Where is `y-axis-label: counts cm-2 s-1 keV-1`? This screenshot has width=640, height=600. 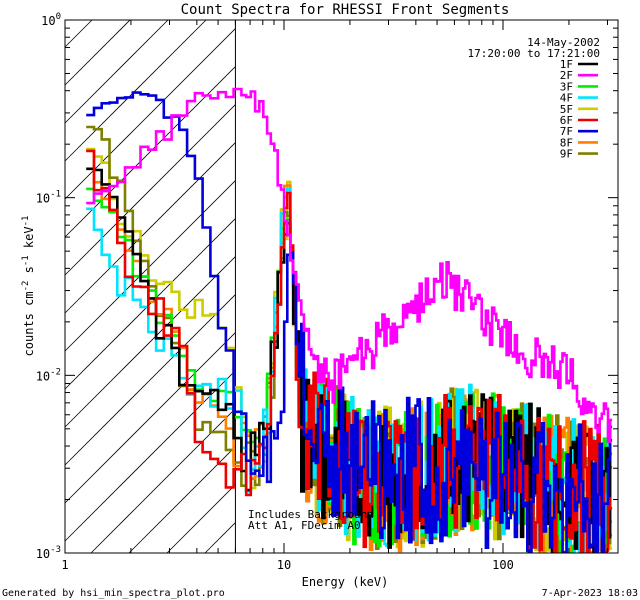 y-axis-label: counts cm-2 s-1 keV-1 is located at coordinates (28, 286).